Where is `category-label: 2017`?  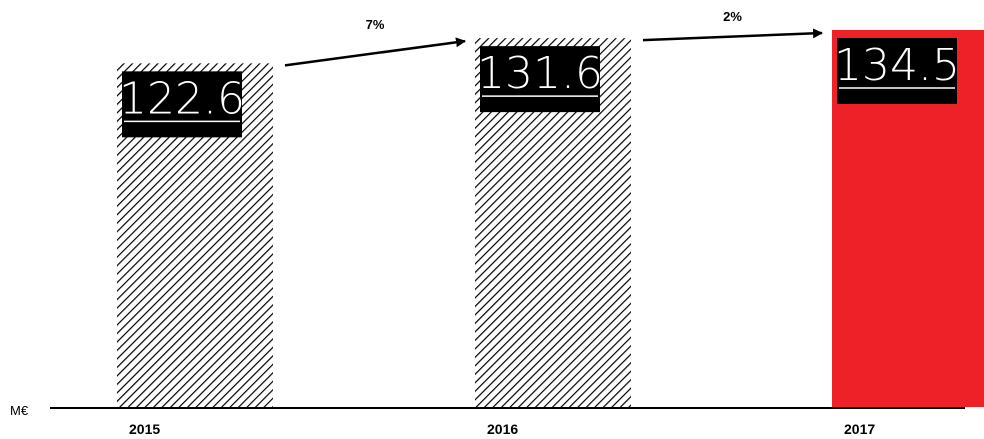 category-label: 2017 is located at coordinates (859, 429).